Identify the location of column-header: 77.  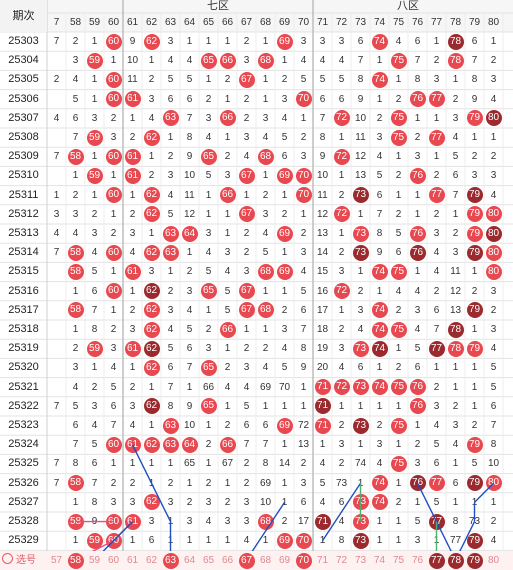
(436, 22).